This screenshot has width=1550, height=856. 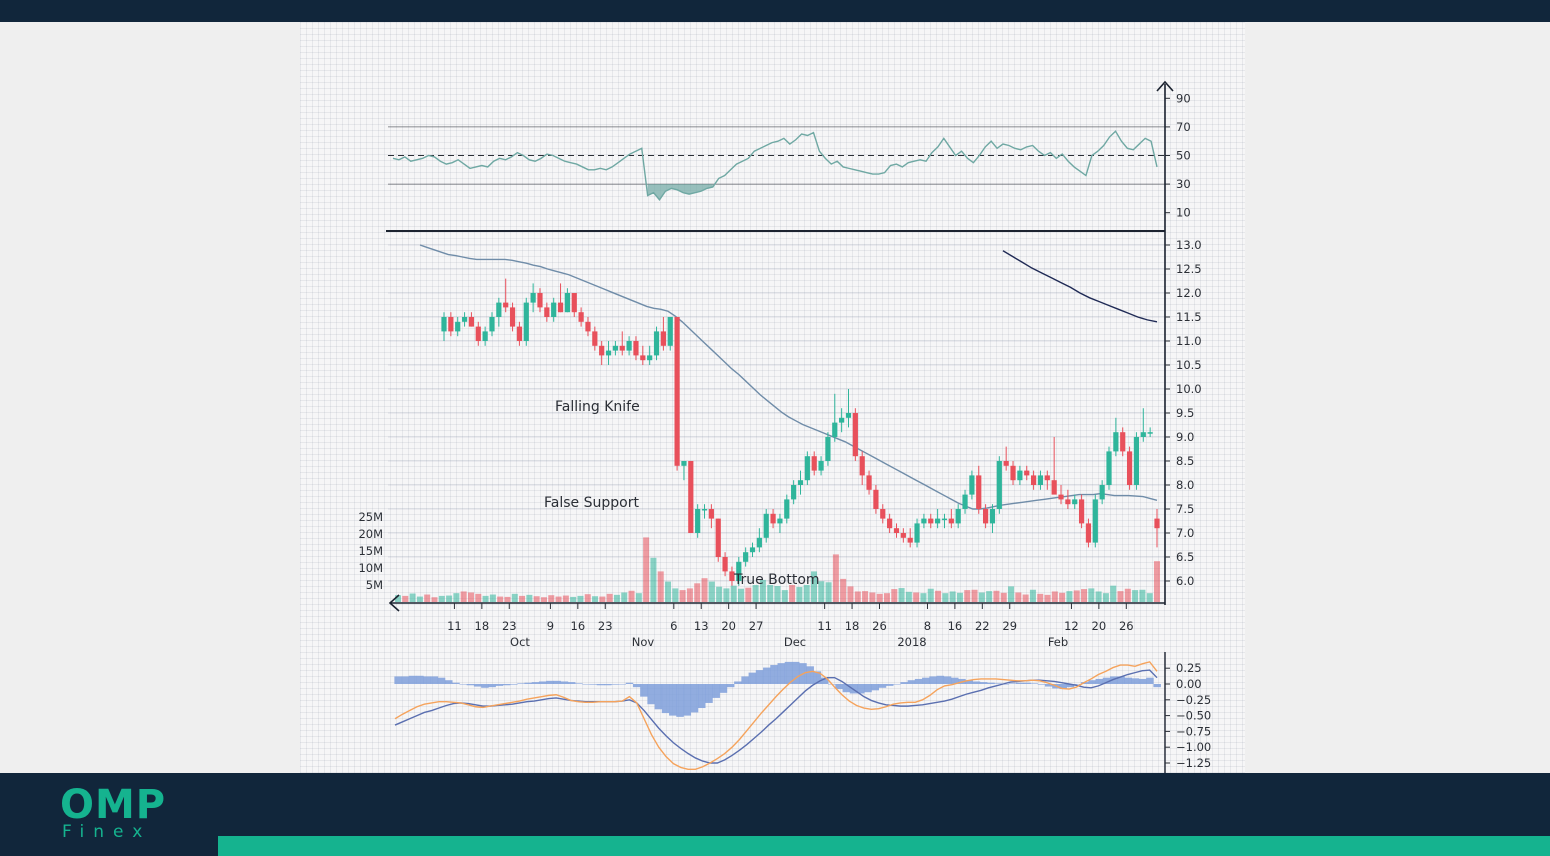 I want to click on price-tick-label: 6.0, so click(x=1185, y=581).